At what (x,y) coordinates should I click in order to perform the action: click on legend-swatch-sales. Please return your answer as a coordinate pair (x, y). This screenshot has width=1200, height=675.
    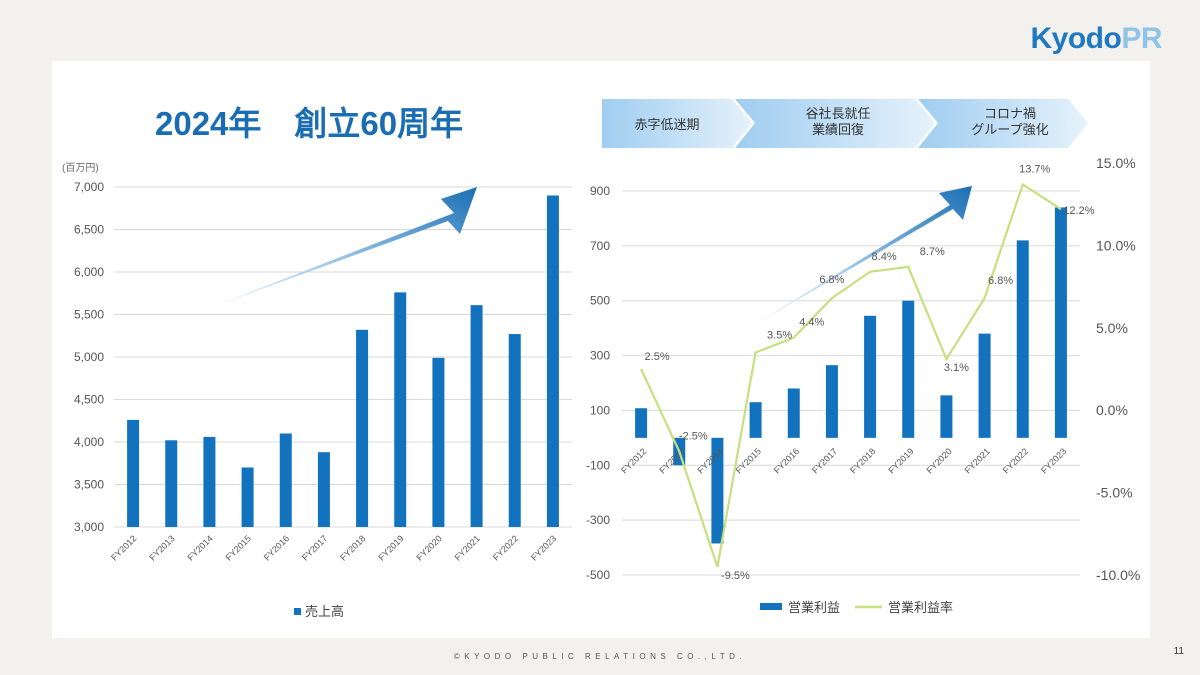
    Looking at the image, I should click on (297, 611).